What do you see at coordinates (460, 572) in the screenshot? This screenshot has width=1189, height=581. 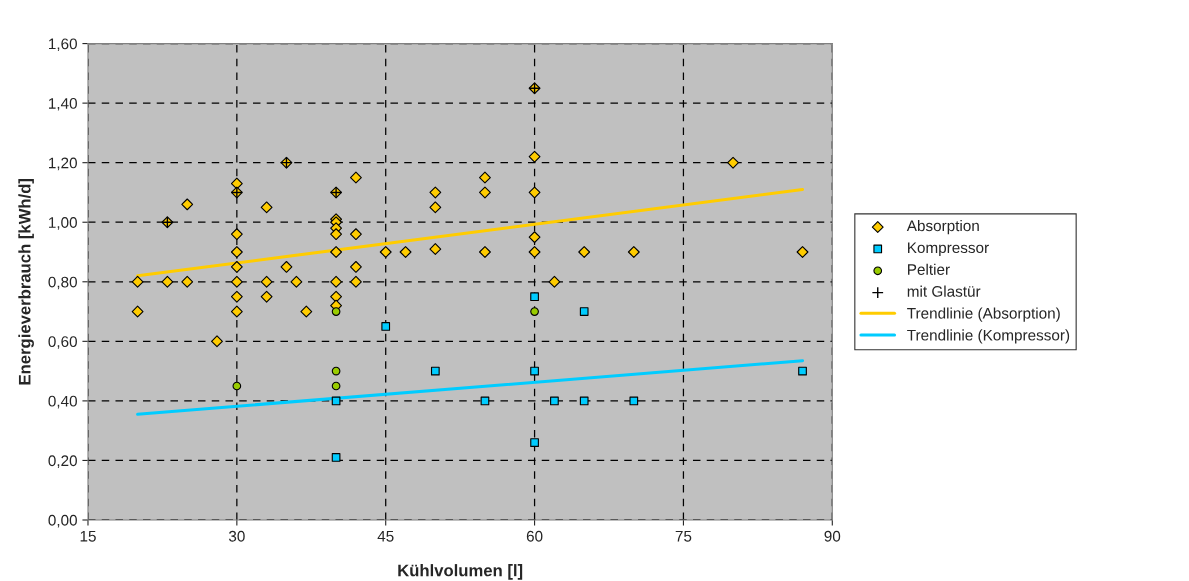 I see `x-axis-title: Kühlvolumen [l]` at bounding box center [460, 572].